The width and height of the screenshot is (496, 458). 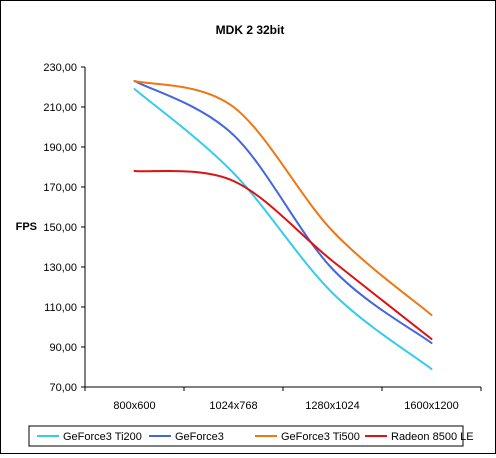 What do you see at coordinates (60, 68) in the screenshot?
I see `y-tick-label: 230,00` at bounding box center [60, 68].